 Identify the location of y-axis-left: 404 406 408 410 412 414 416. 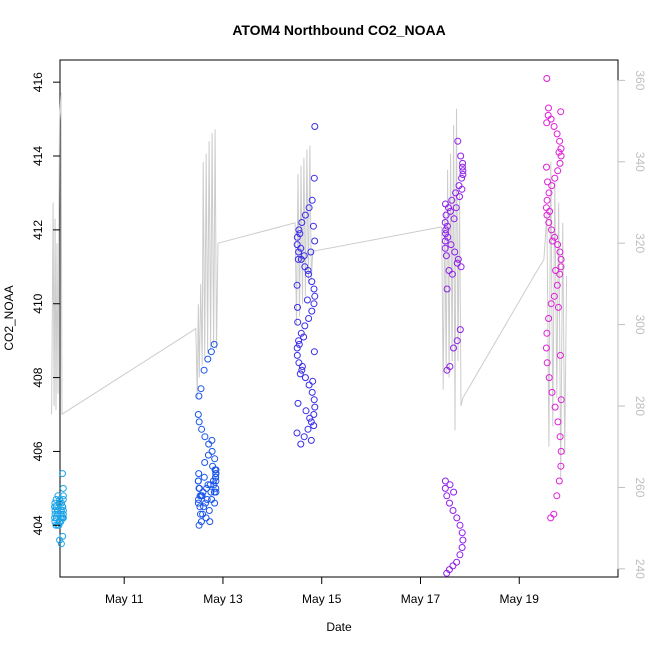
(45, 303).